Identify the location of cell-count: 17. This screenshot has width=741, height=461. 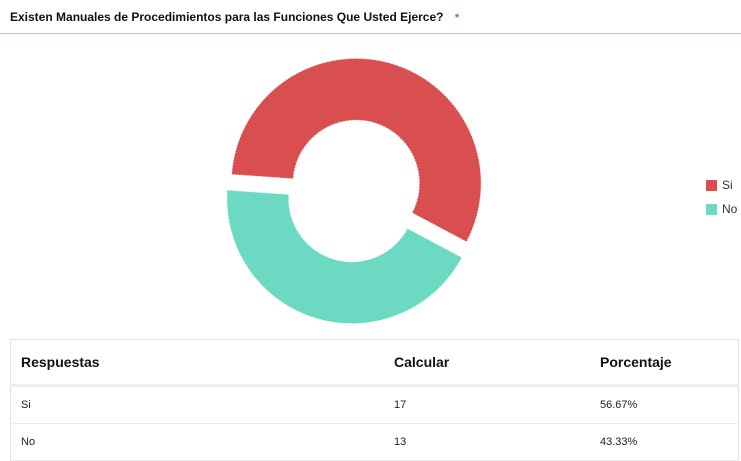
(487, 404).